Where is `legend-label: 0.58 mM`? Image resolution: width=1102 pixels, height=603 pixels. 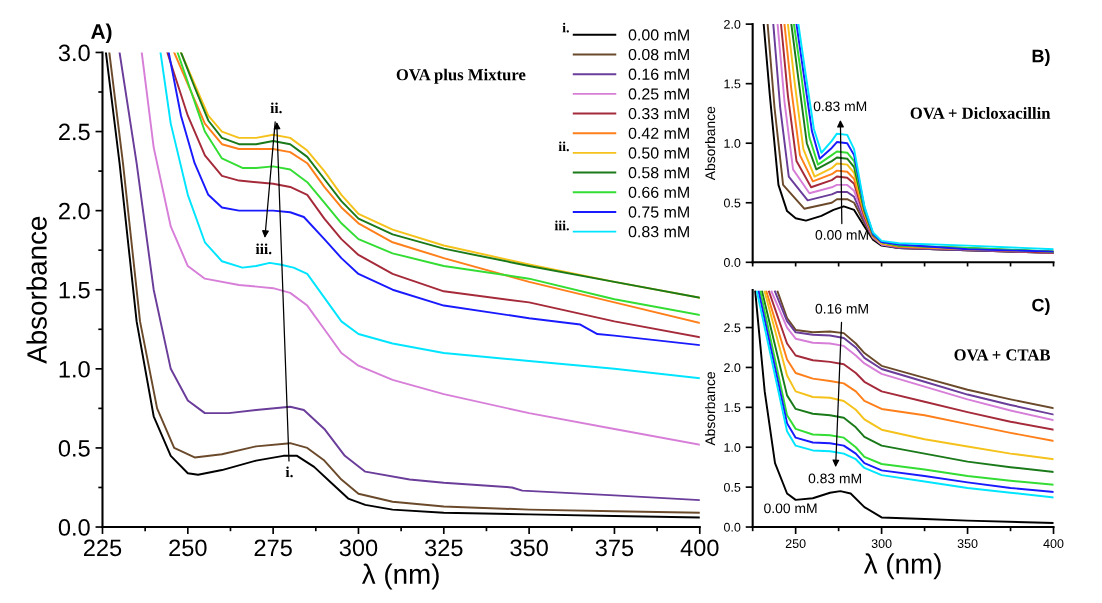
legend-label: 0.58 mM is located at coordinates (658, 173).